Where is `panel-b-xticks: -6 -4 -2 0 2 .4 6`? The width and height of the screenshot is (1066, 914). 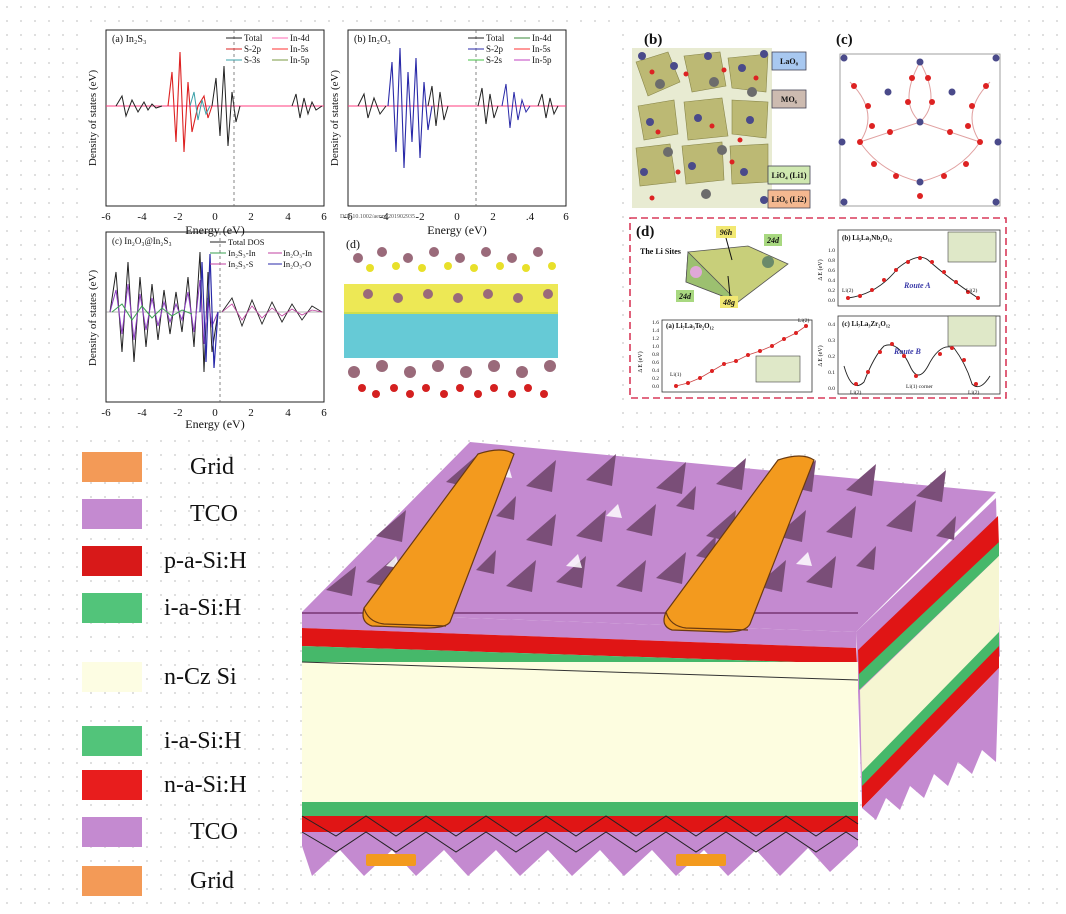 panel-b-xticks: -6 -4 -2 0 2 .4 6 is located at coordinates (456, 217).